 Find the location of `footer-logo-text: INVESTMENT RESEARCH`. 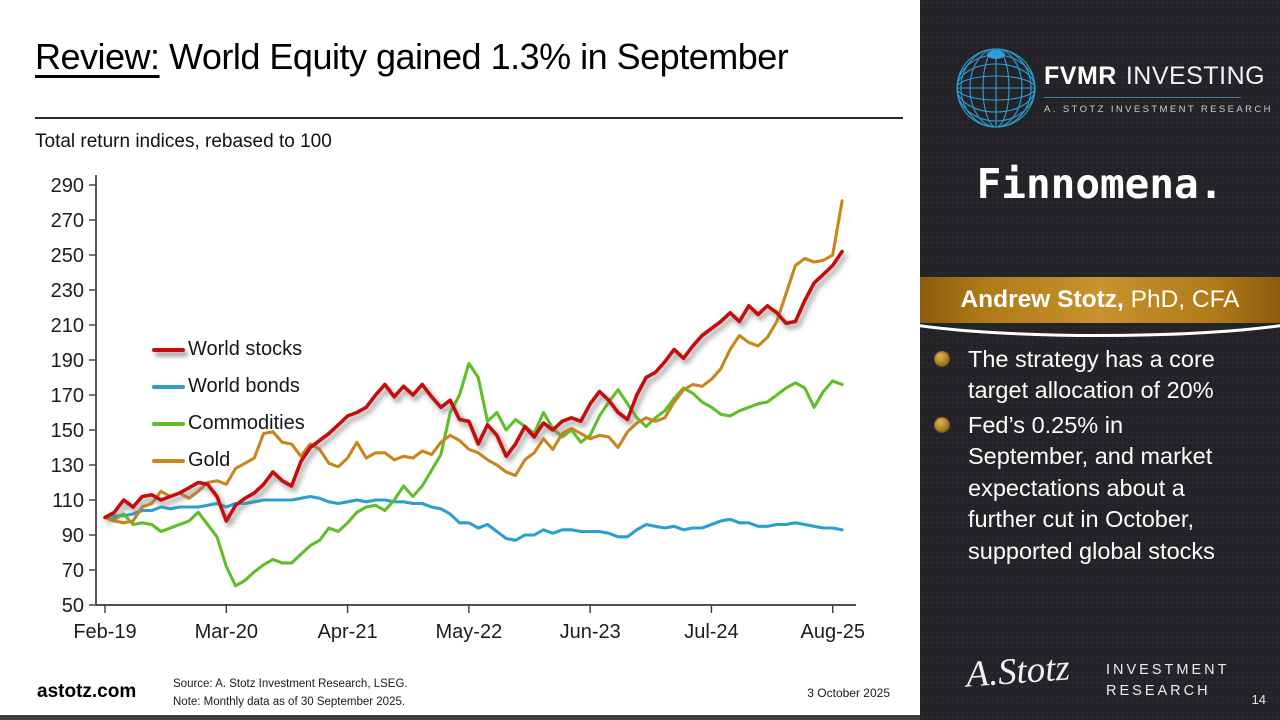

footer-logo-text: INVESTMENT RESEARCH is located at coordinates (1167, 681).